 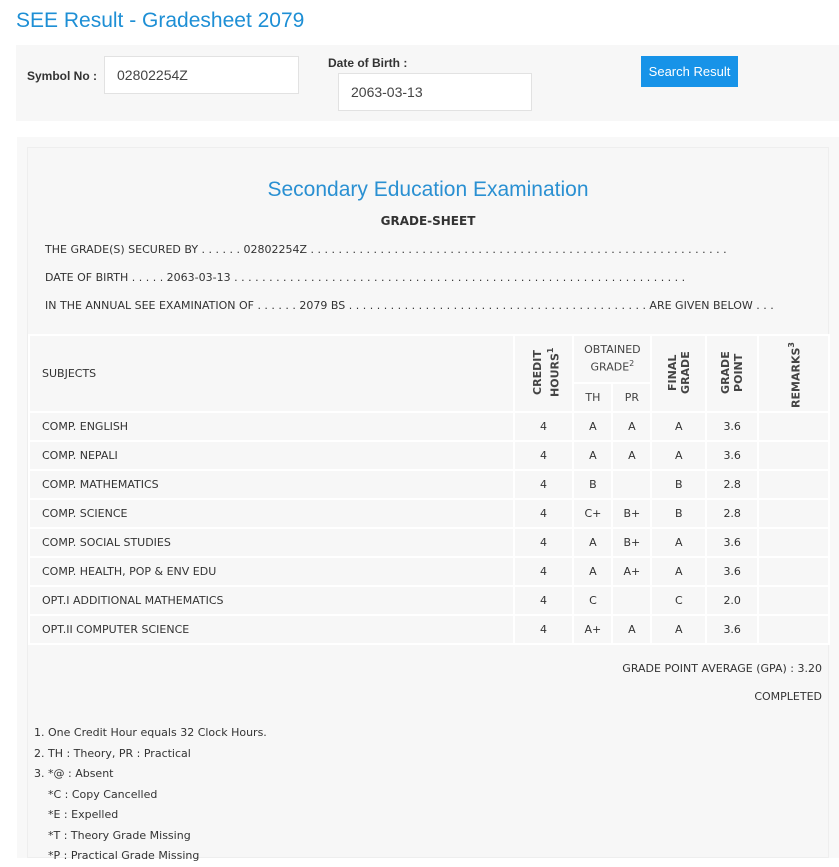 What do you see at coordinates (435, 92) in the screenshot?
I see `dob-input: 2063-03-13` at bounding box center [435, 92].